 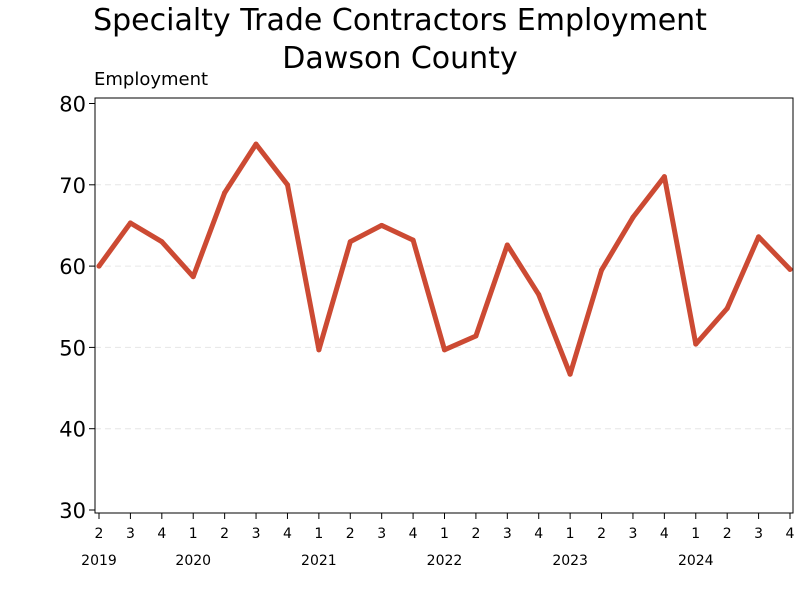 I want to click on chart-title-line-2: Dawson County, so click(x=399, y=58).